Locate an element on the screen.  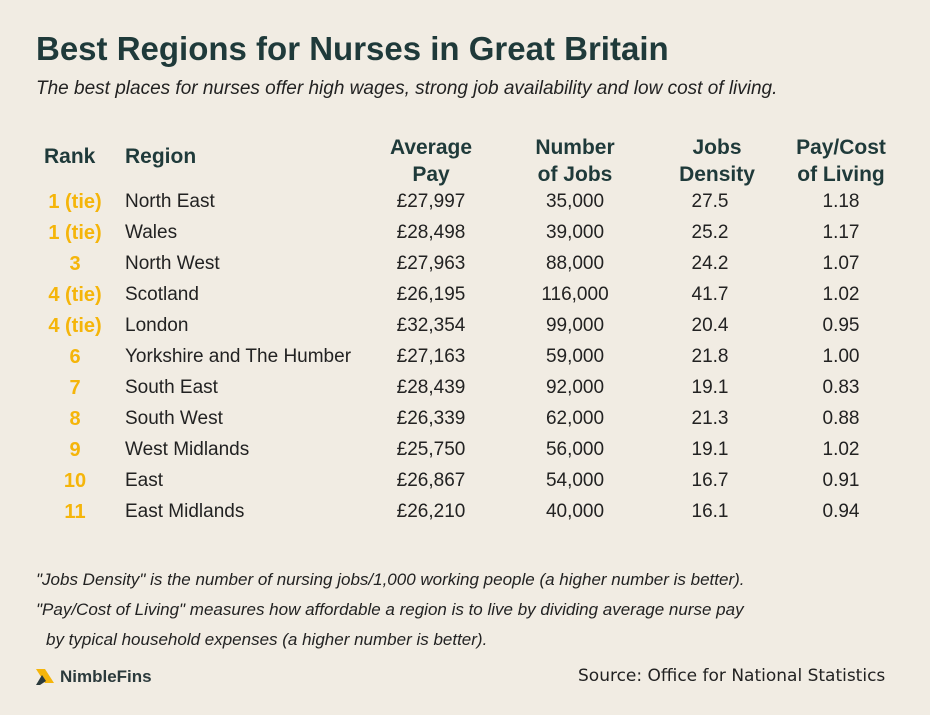
cell-number-of-jobs: 99,000 is located at coordinates (575, 325).